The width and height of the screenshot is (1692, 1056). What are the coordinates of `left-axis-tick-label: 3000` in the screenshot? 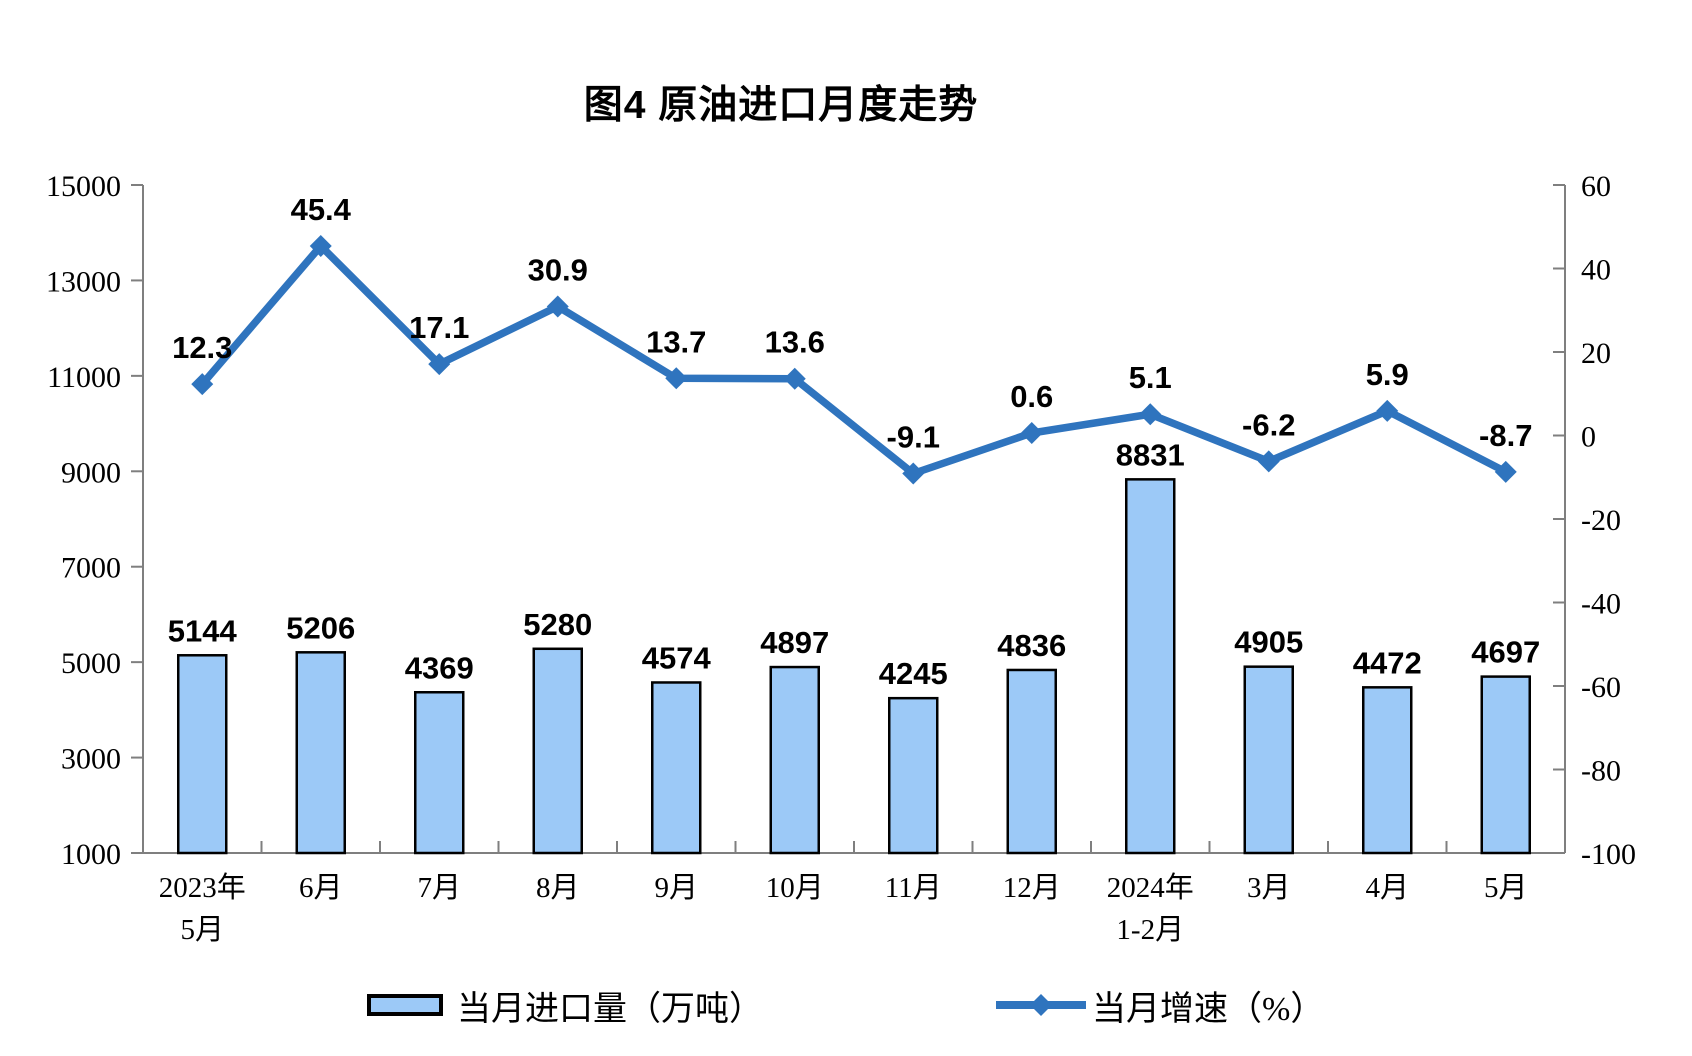 It's located at (91, 759).